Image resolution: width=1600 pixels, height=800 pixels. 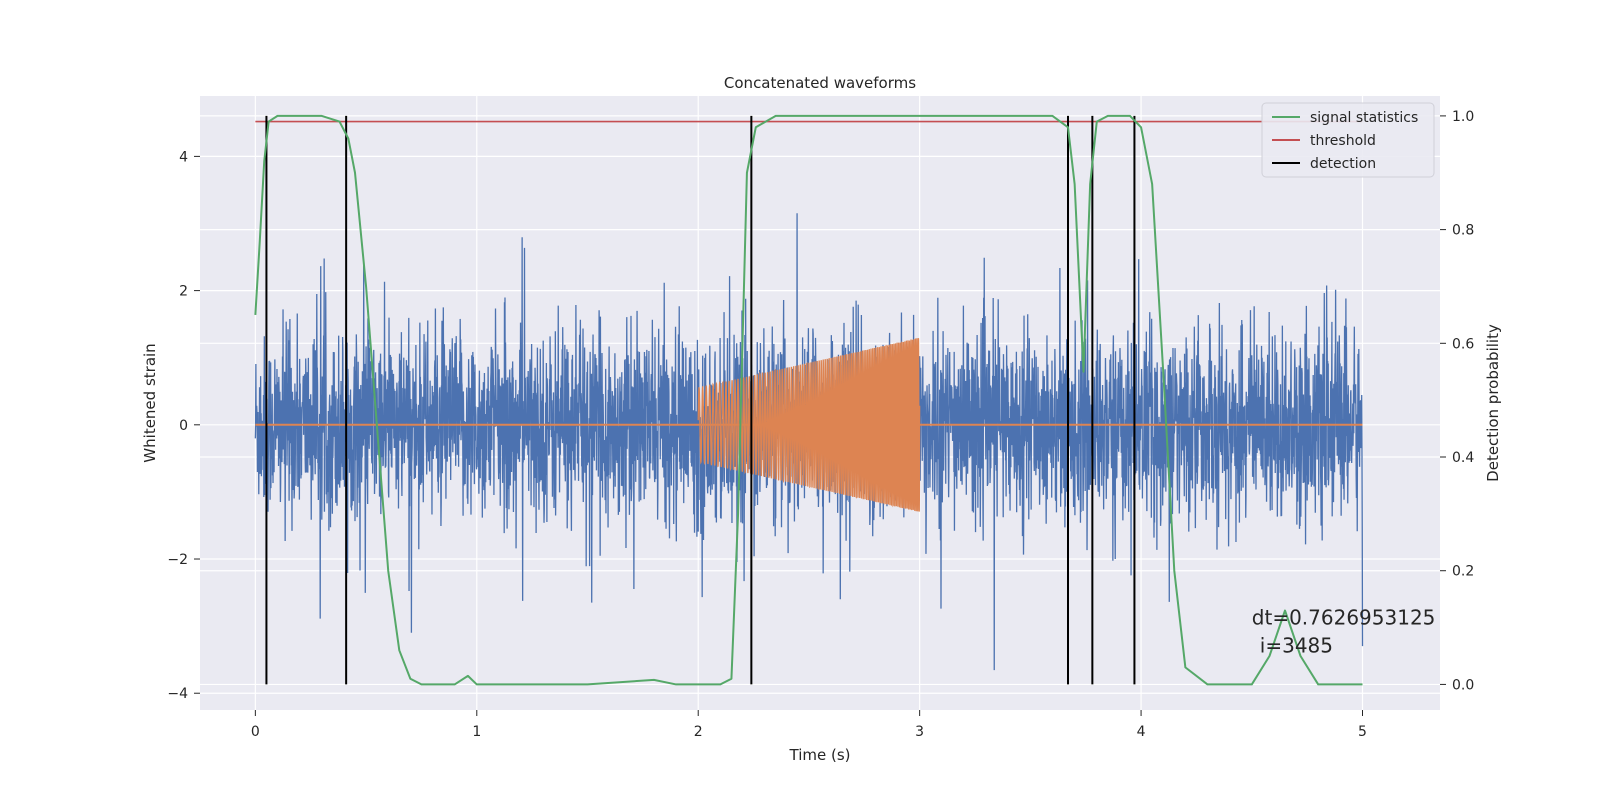 I want to click on y-tick-label-left: 4, so click(x=183, y=157).